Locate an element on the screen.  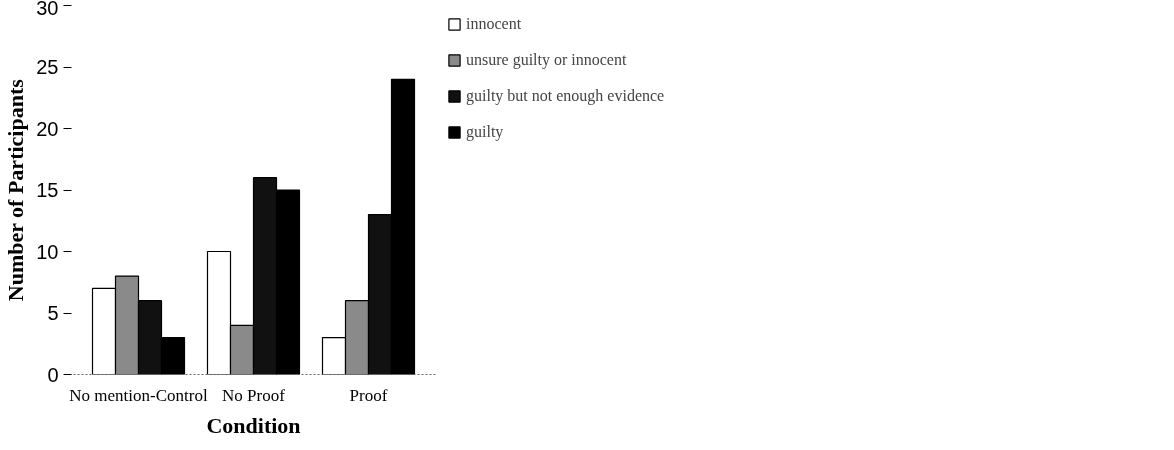
x-tick-label: No Proof is located at coordinates (254, 395).